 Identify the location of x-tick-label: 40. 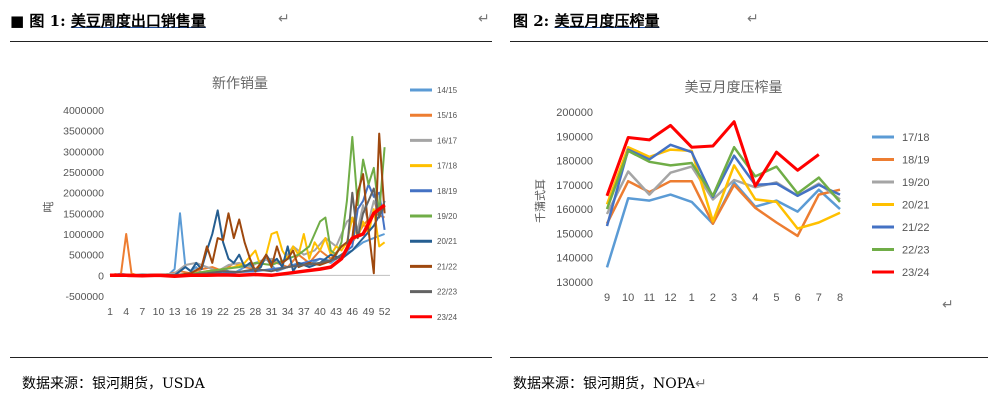
(320, 312).